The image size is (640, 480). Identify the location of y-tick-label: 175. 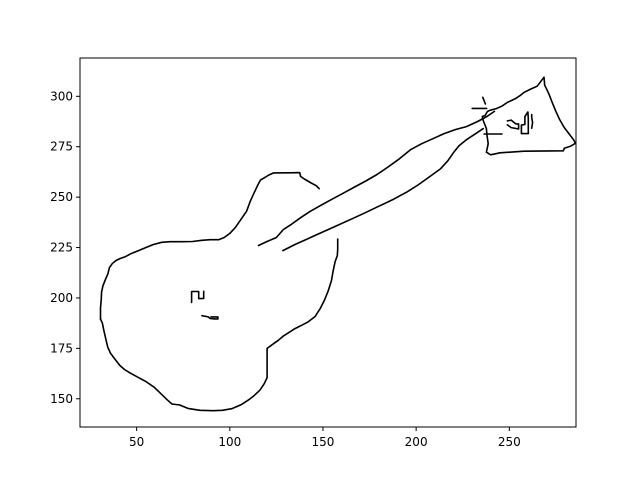
(61, 348).